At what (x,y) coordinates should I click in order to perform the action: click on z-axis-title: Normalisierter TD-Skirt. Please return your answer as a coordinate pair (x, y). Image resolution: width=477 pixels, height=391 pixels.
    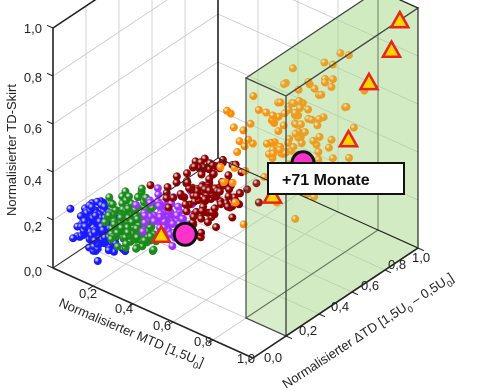
    Looking at the image, I should click on (11, 150).